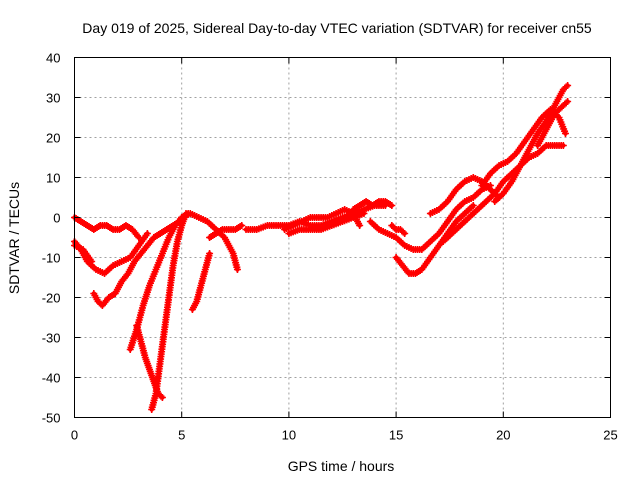 The image size is (640, 480). I want to click on y-tick-label: 20, so click(53, 138).